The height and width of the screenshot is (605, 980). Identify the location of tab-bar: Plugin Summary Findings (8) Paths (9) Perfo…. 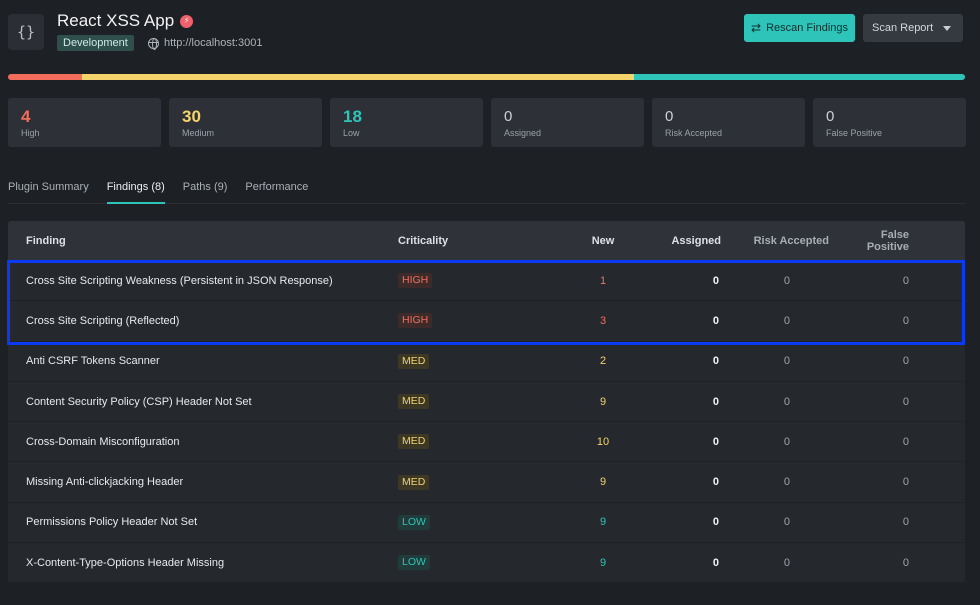
(486, 192).